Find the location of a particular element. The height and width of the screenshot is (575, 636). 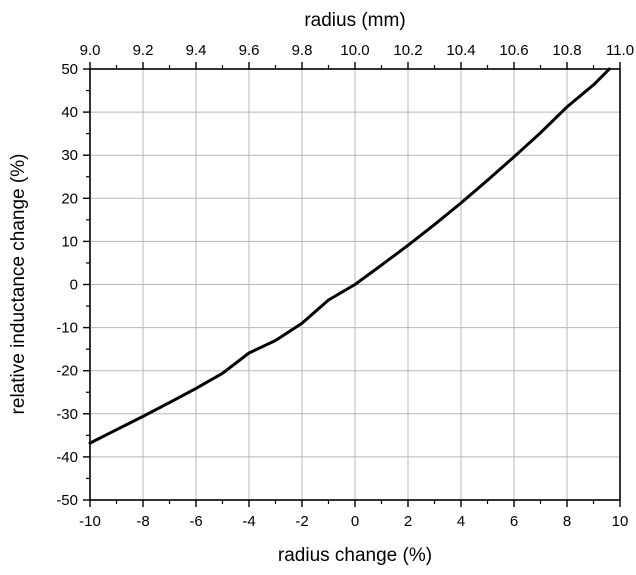

x-tick-label: 2 is located at coordinates (408, 521).